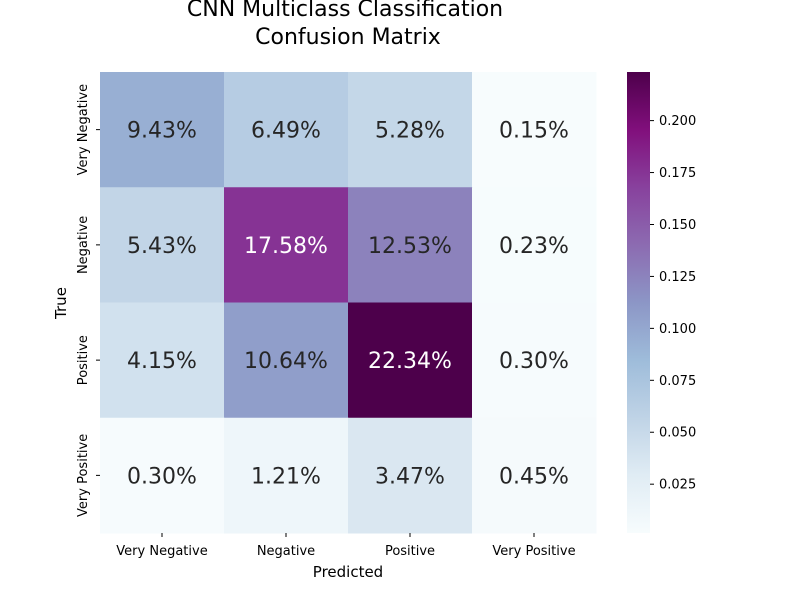 Image resolution: width=800 pixels, height=600 pixels. I want to click on x-axis-label: Predicted, so click(348, 572).